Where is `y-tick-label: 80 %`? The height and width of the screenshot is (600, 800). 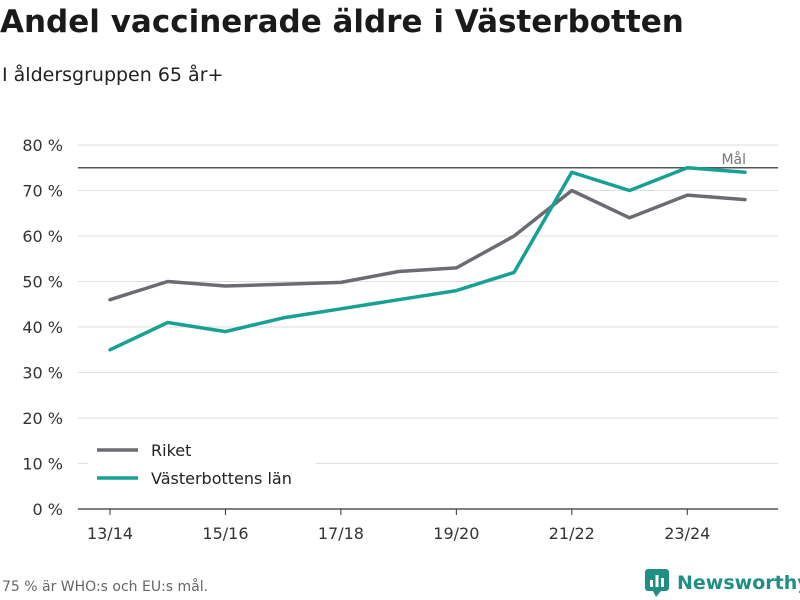 y-tick-label: 80 % is located at coordinates (42, 145).